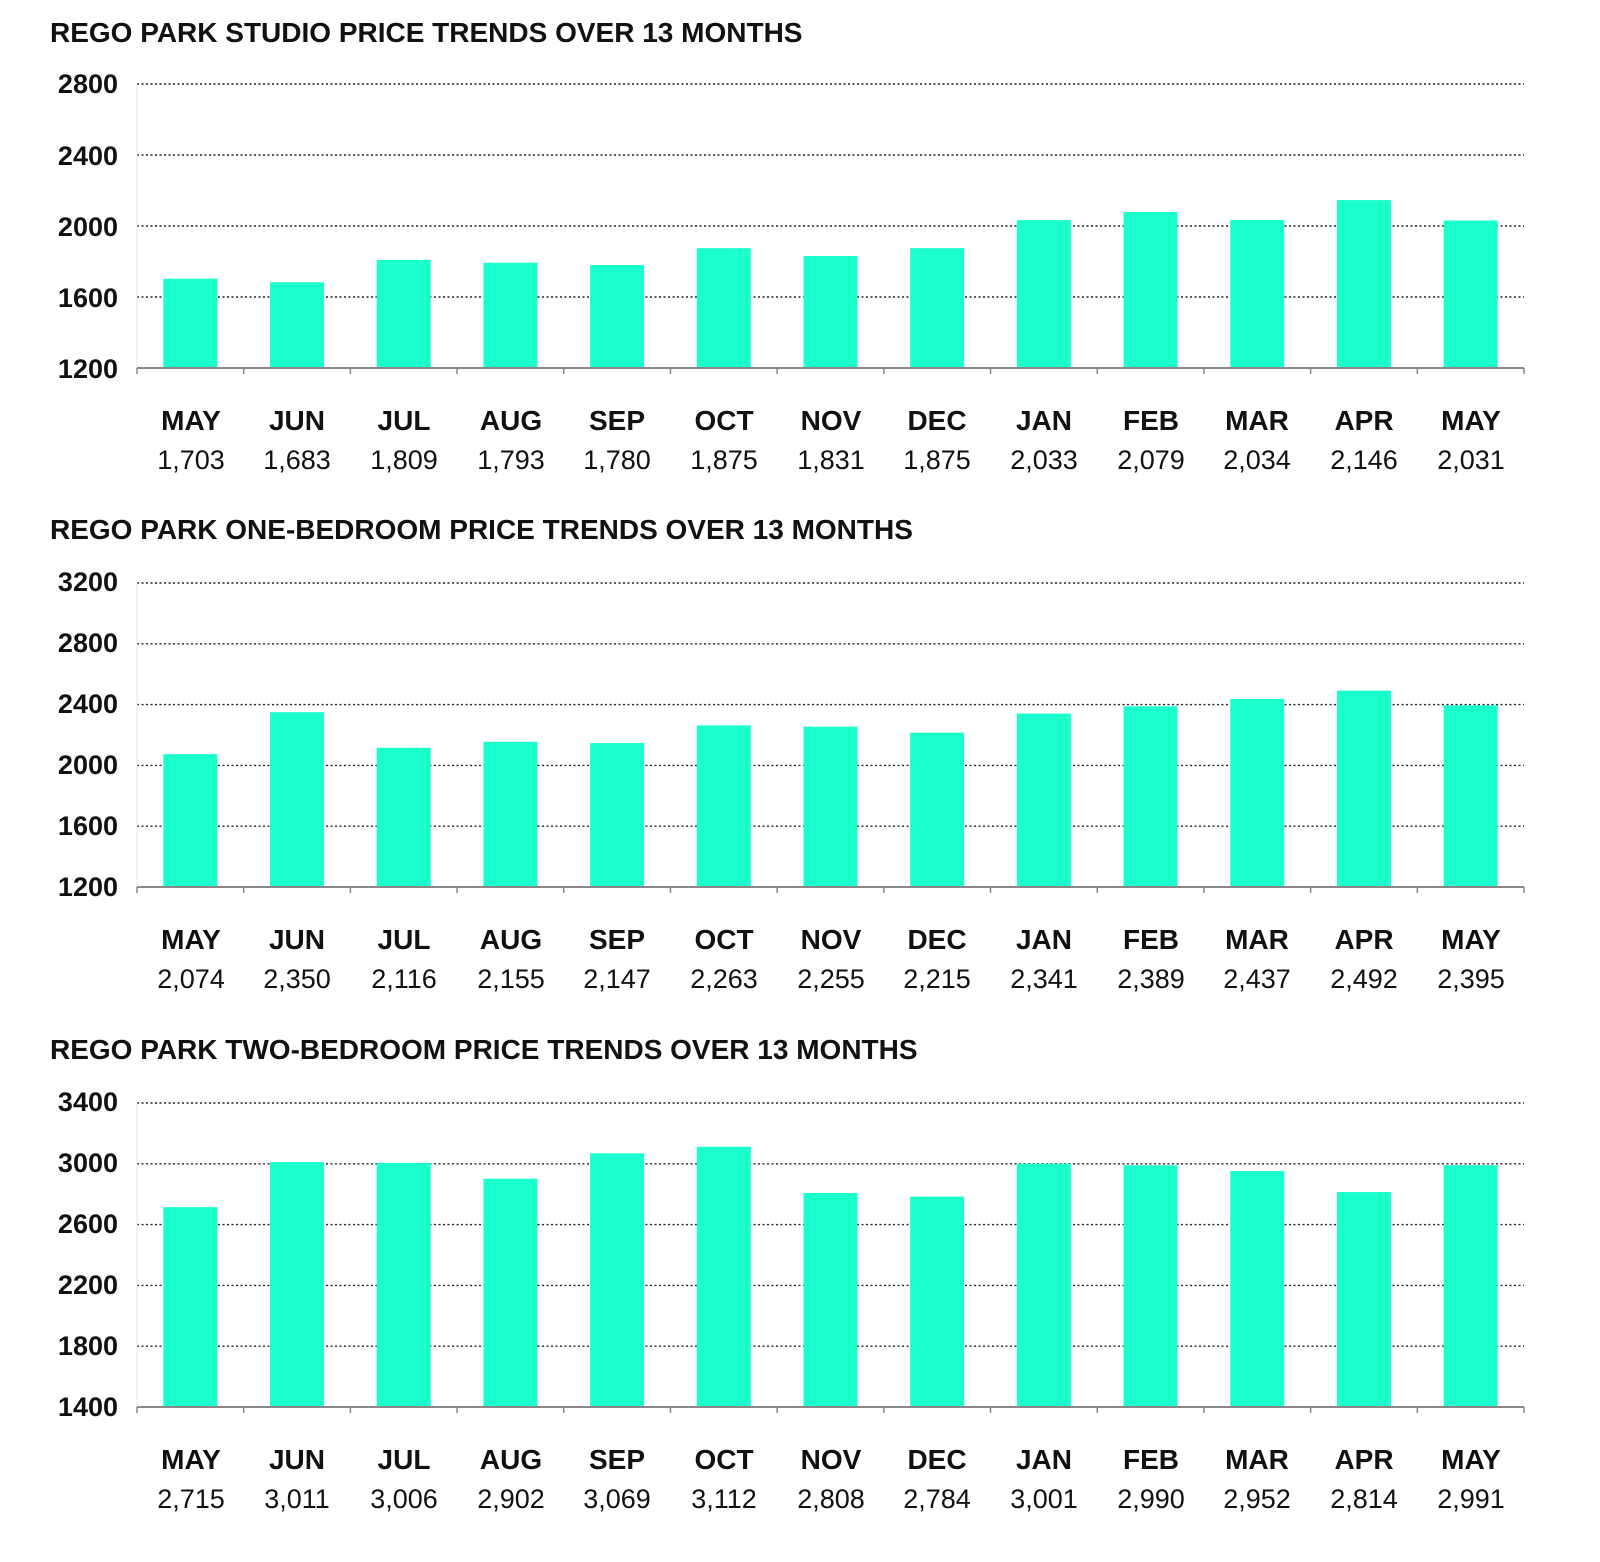 This screenshot has width=1600, height=1562. What do you see at coordinates (617, 420) in the screenshot?
I see `studio-month-label: SEP` at bounding box center [617, 420].